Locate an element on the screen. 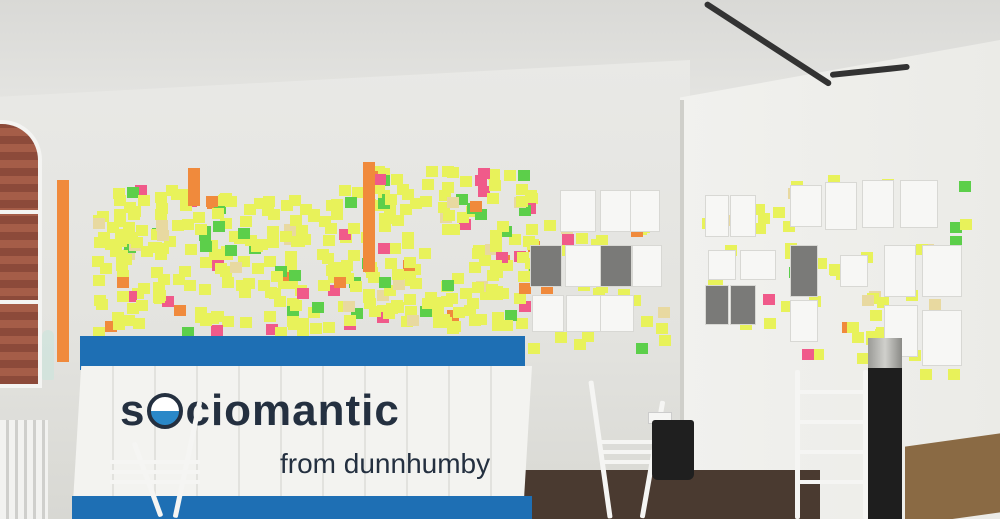  brand-o-logo is located at coordinates (165, 411).